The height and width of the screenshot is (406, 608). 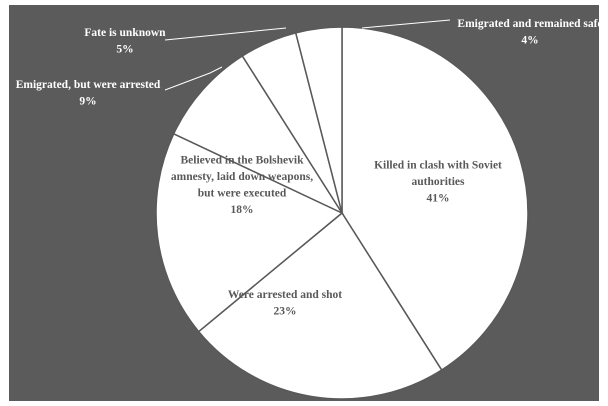 I want to click on slice-category-label: Were arrested and shot, so click(x=285, y=295).